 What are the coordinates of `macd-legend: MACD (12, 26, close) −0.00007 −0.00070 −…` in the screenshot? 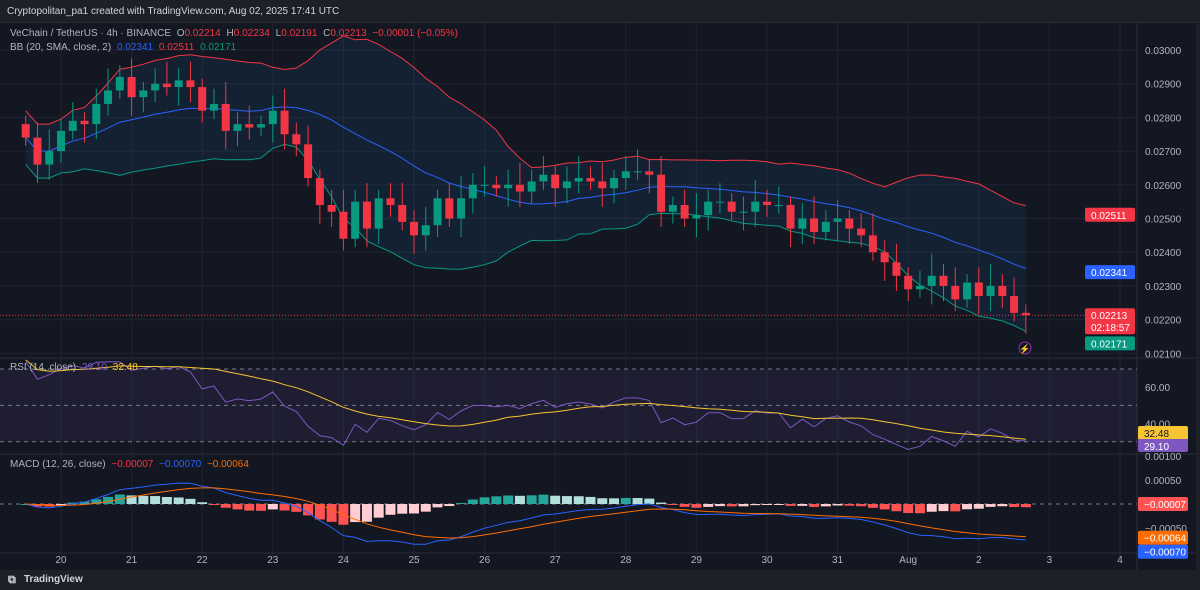 It's located at (131, 464).